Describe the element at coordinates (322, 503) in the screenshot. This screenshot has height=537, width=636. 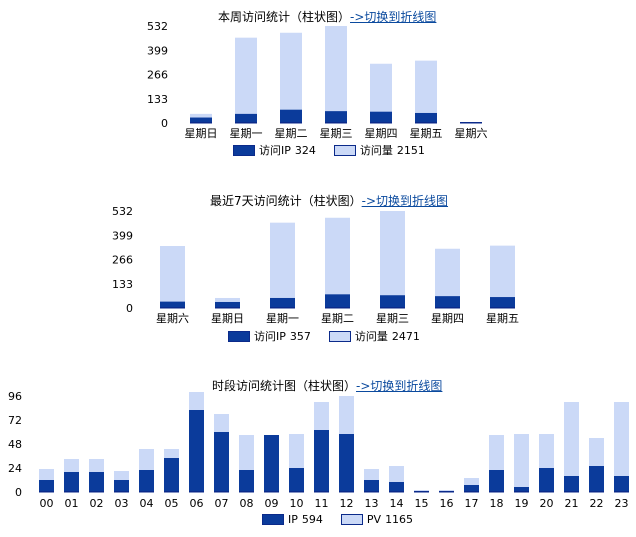
I see `x-tick-label: 11` at that location.